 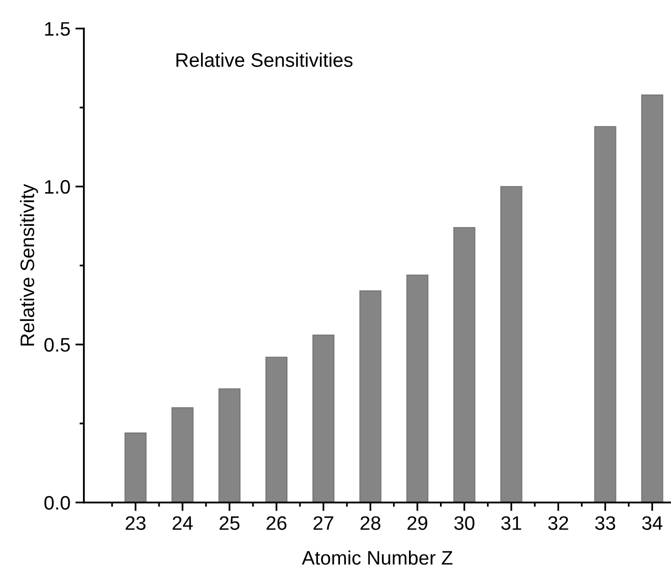 I want to click on text: Relative Sensitivities, so click(x=264, y=59).